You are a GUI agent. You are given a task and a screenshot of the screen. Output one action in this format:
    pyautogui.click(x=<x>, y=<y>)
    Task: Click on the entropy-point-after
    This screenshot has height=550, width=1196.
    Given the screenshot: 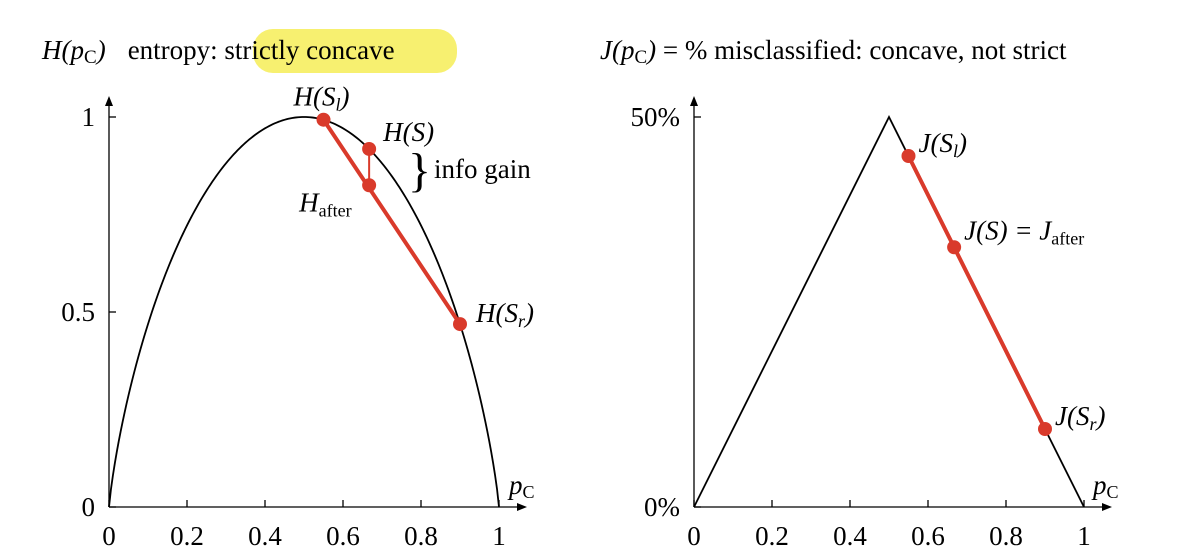 What is the action you would take?
    pyautogui.click(x=369, y=185)
    